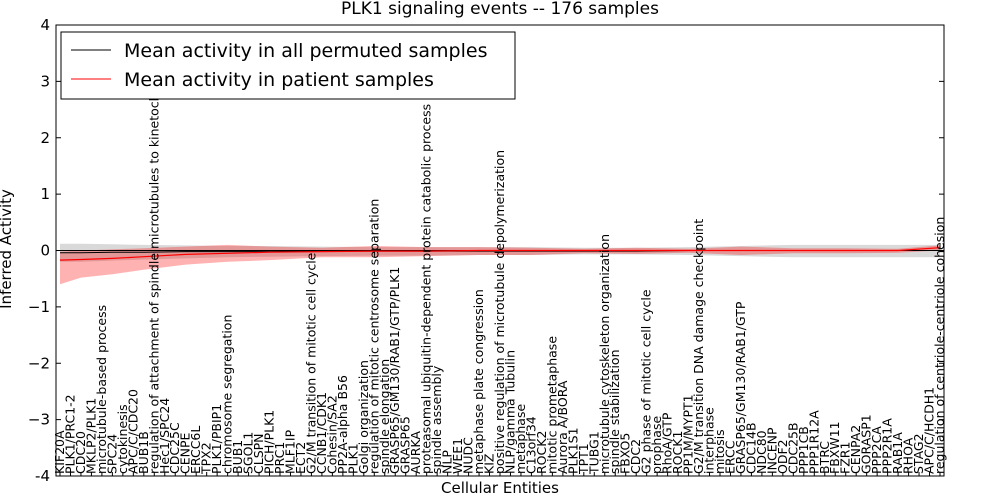  What do you see at coordinates (436, 419) in the screenshot?
I see `x-tick-label: spindle assembly` at bounding box center [436, 419].